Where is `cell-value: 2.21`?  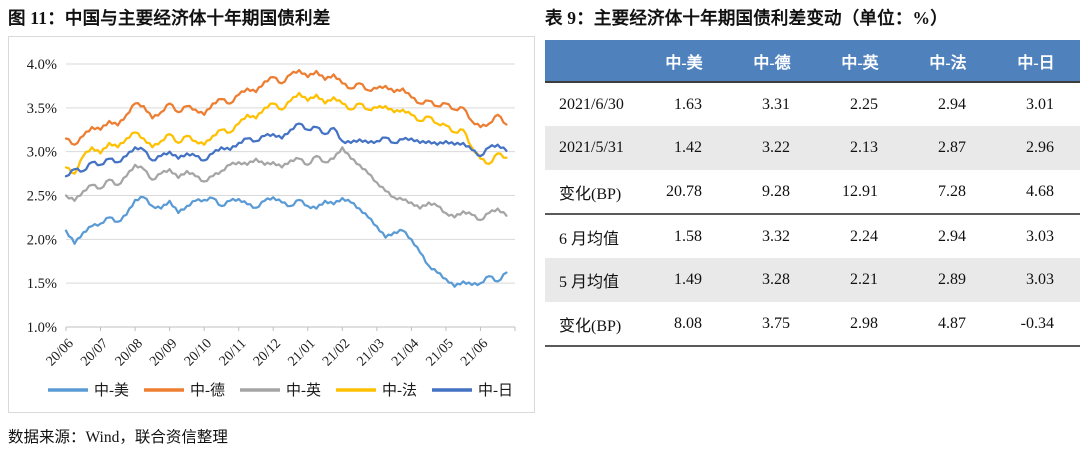
cell-value: 2.21 is located at coordinates (860, 280).